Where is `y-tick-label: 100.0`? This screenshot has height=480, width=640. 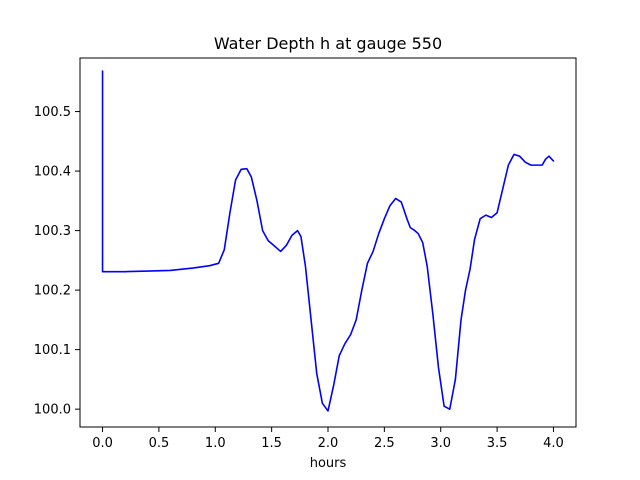 y-tick-label: 100.0 is located at coordinates (52, 410).